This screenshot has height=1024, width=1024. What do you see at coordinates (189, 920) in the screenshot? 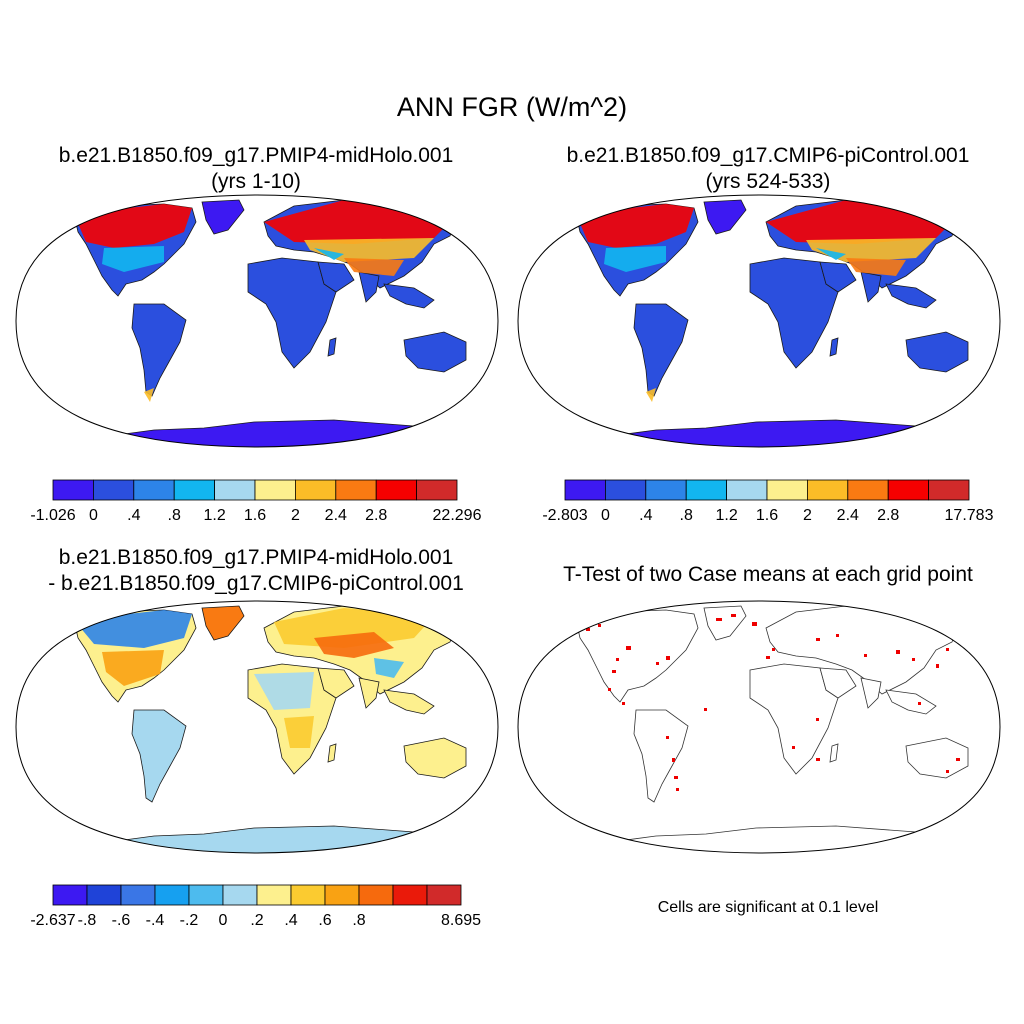
I see `colorbar-label: -.2` at bounding box center [189, 920].